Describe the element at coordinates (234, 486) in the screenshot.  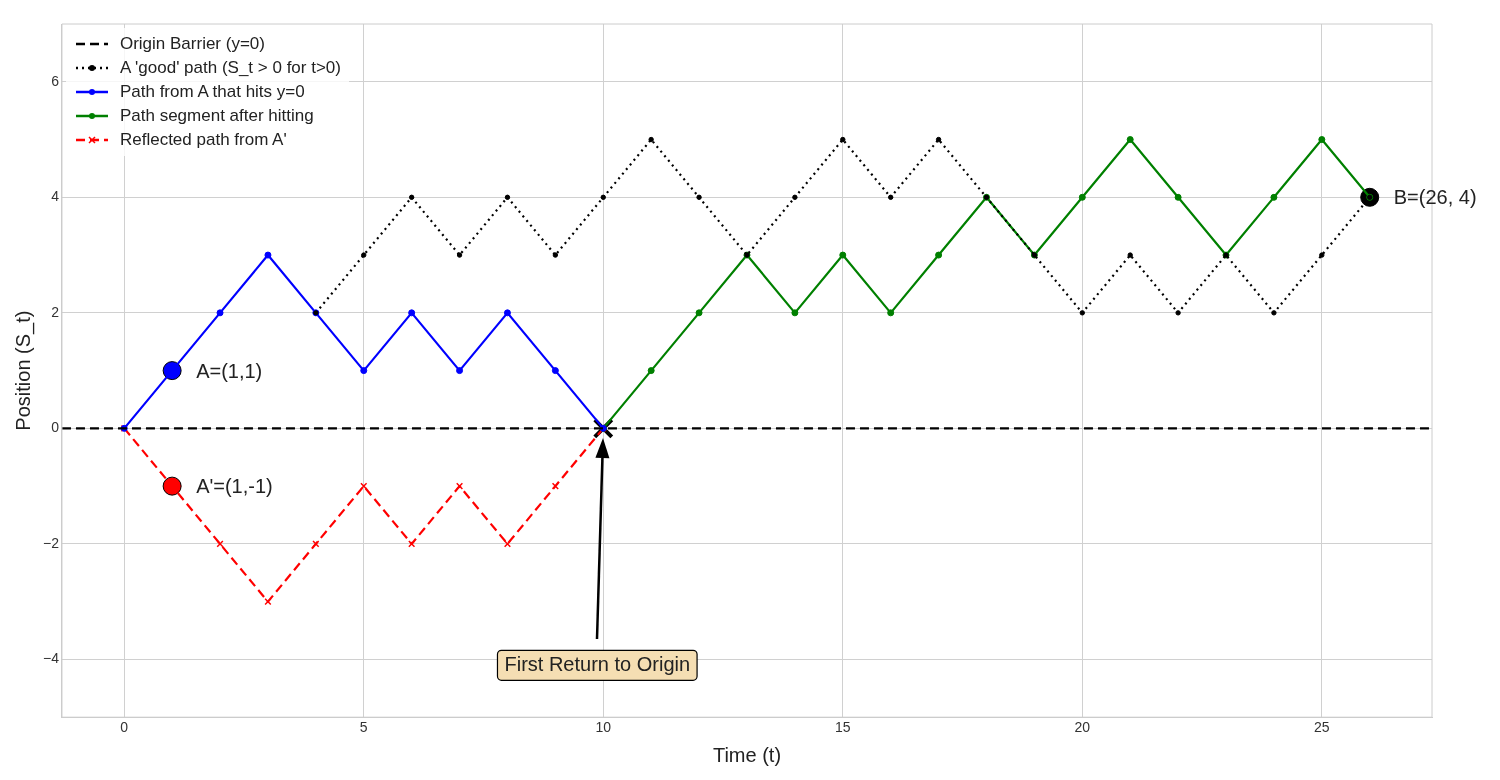
I see `annotation: A'=(1,-1)` at that location.